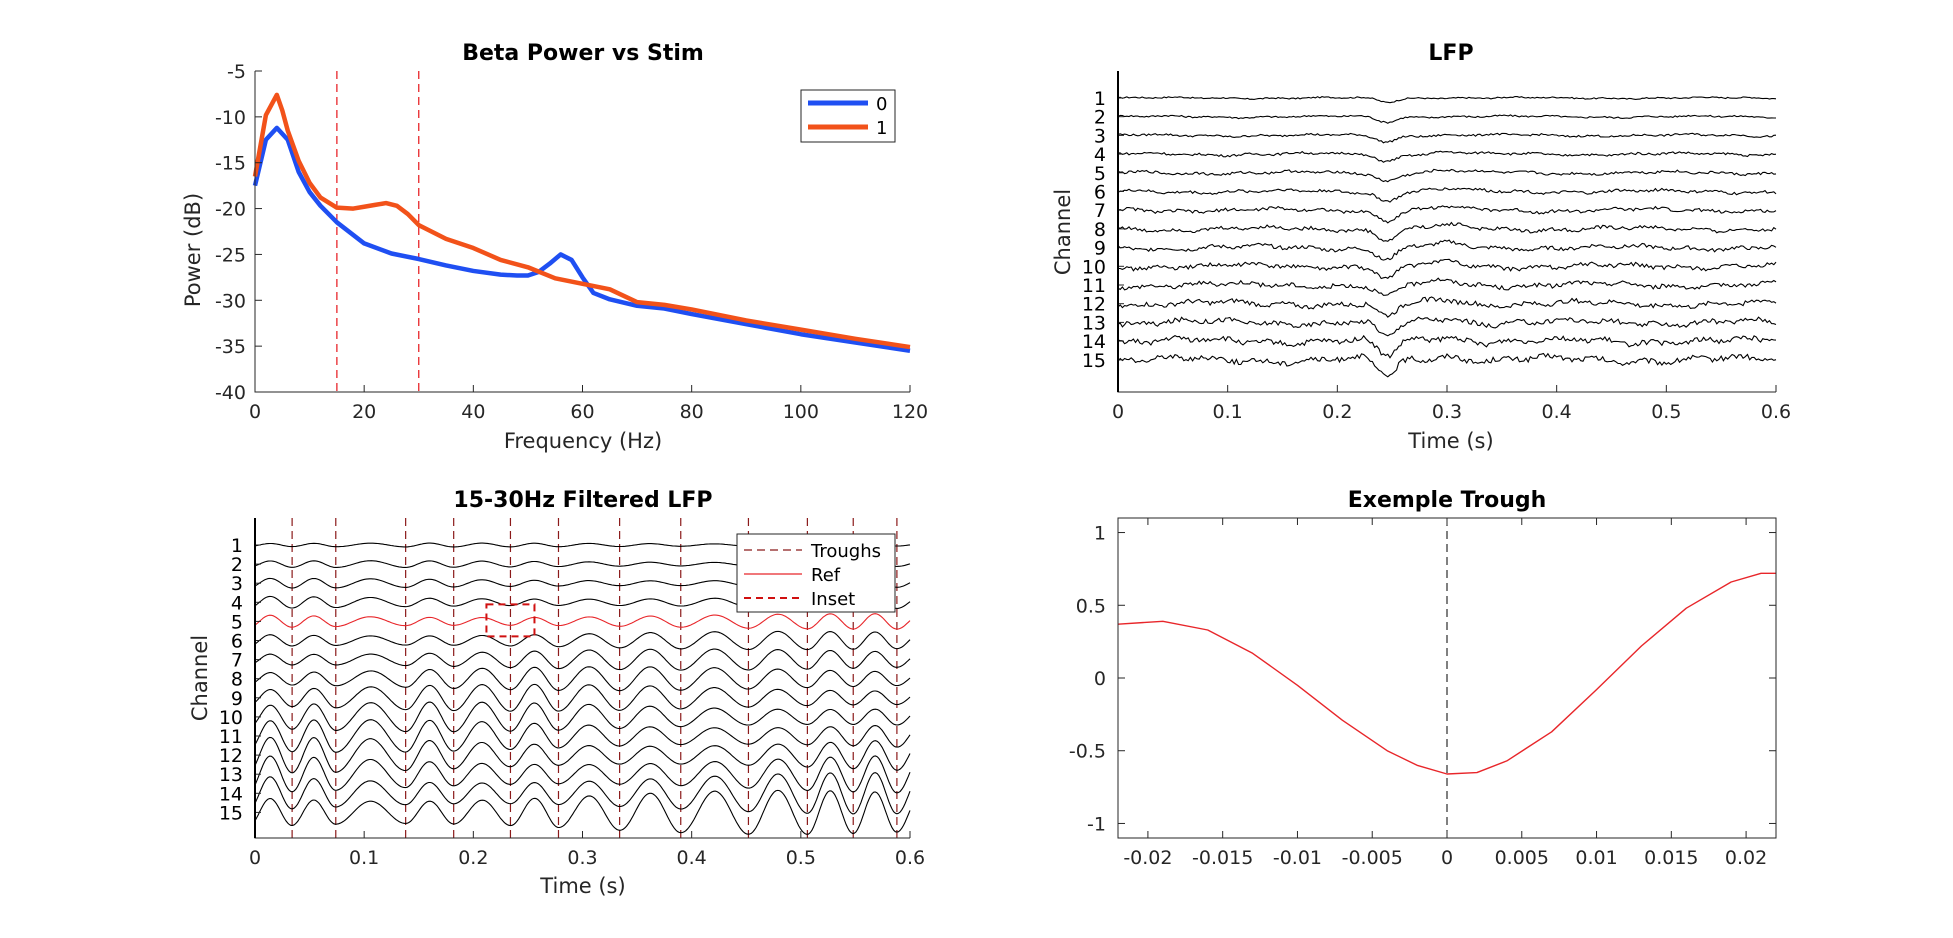 This screenshot has height=938, width=1953. I want to click on filtered-channel-label: 5, so click(237, 622).